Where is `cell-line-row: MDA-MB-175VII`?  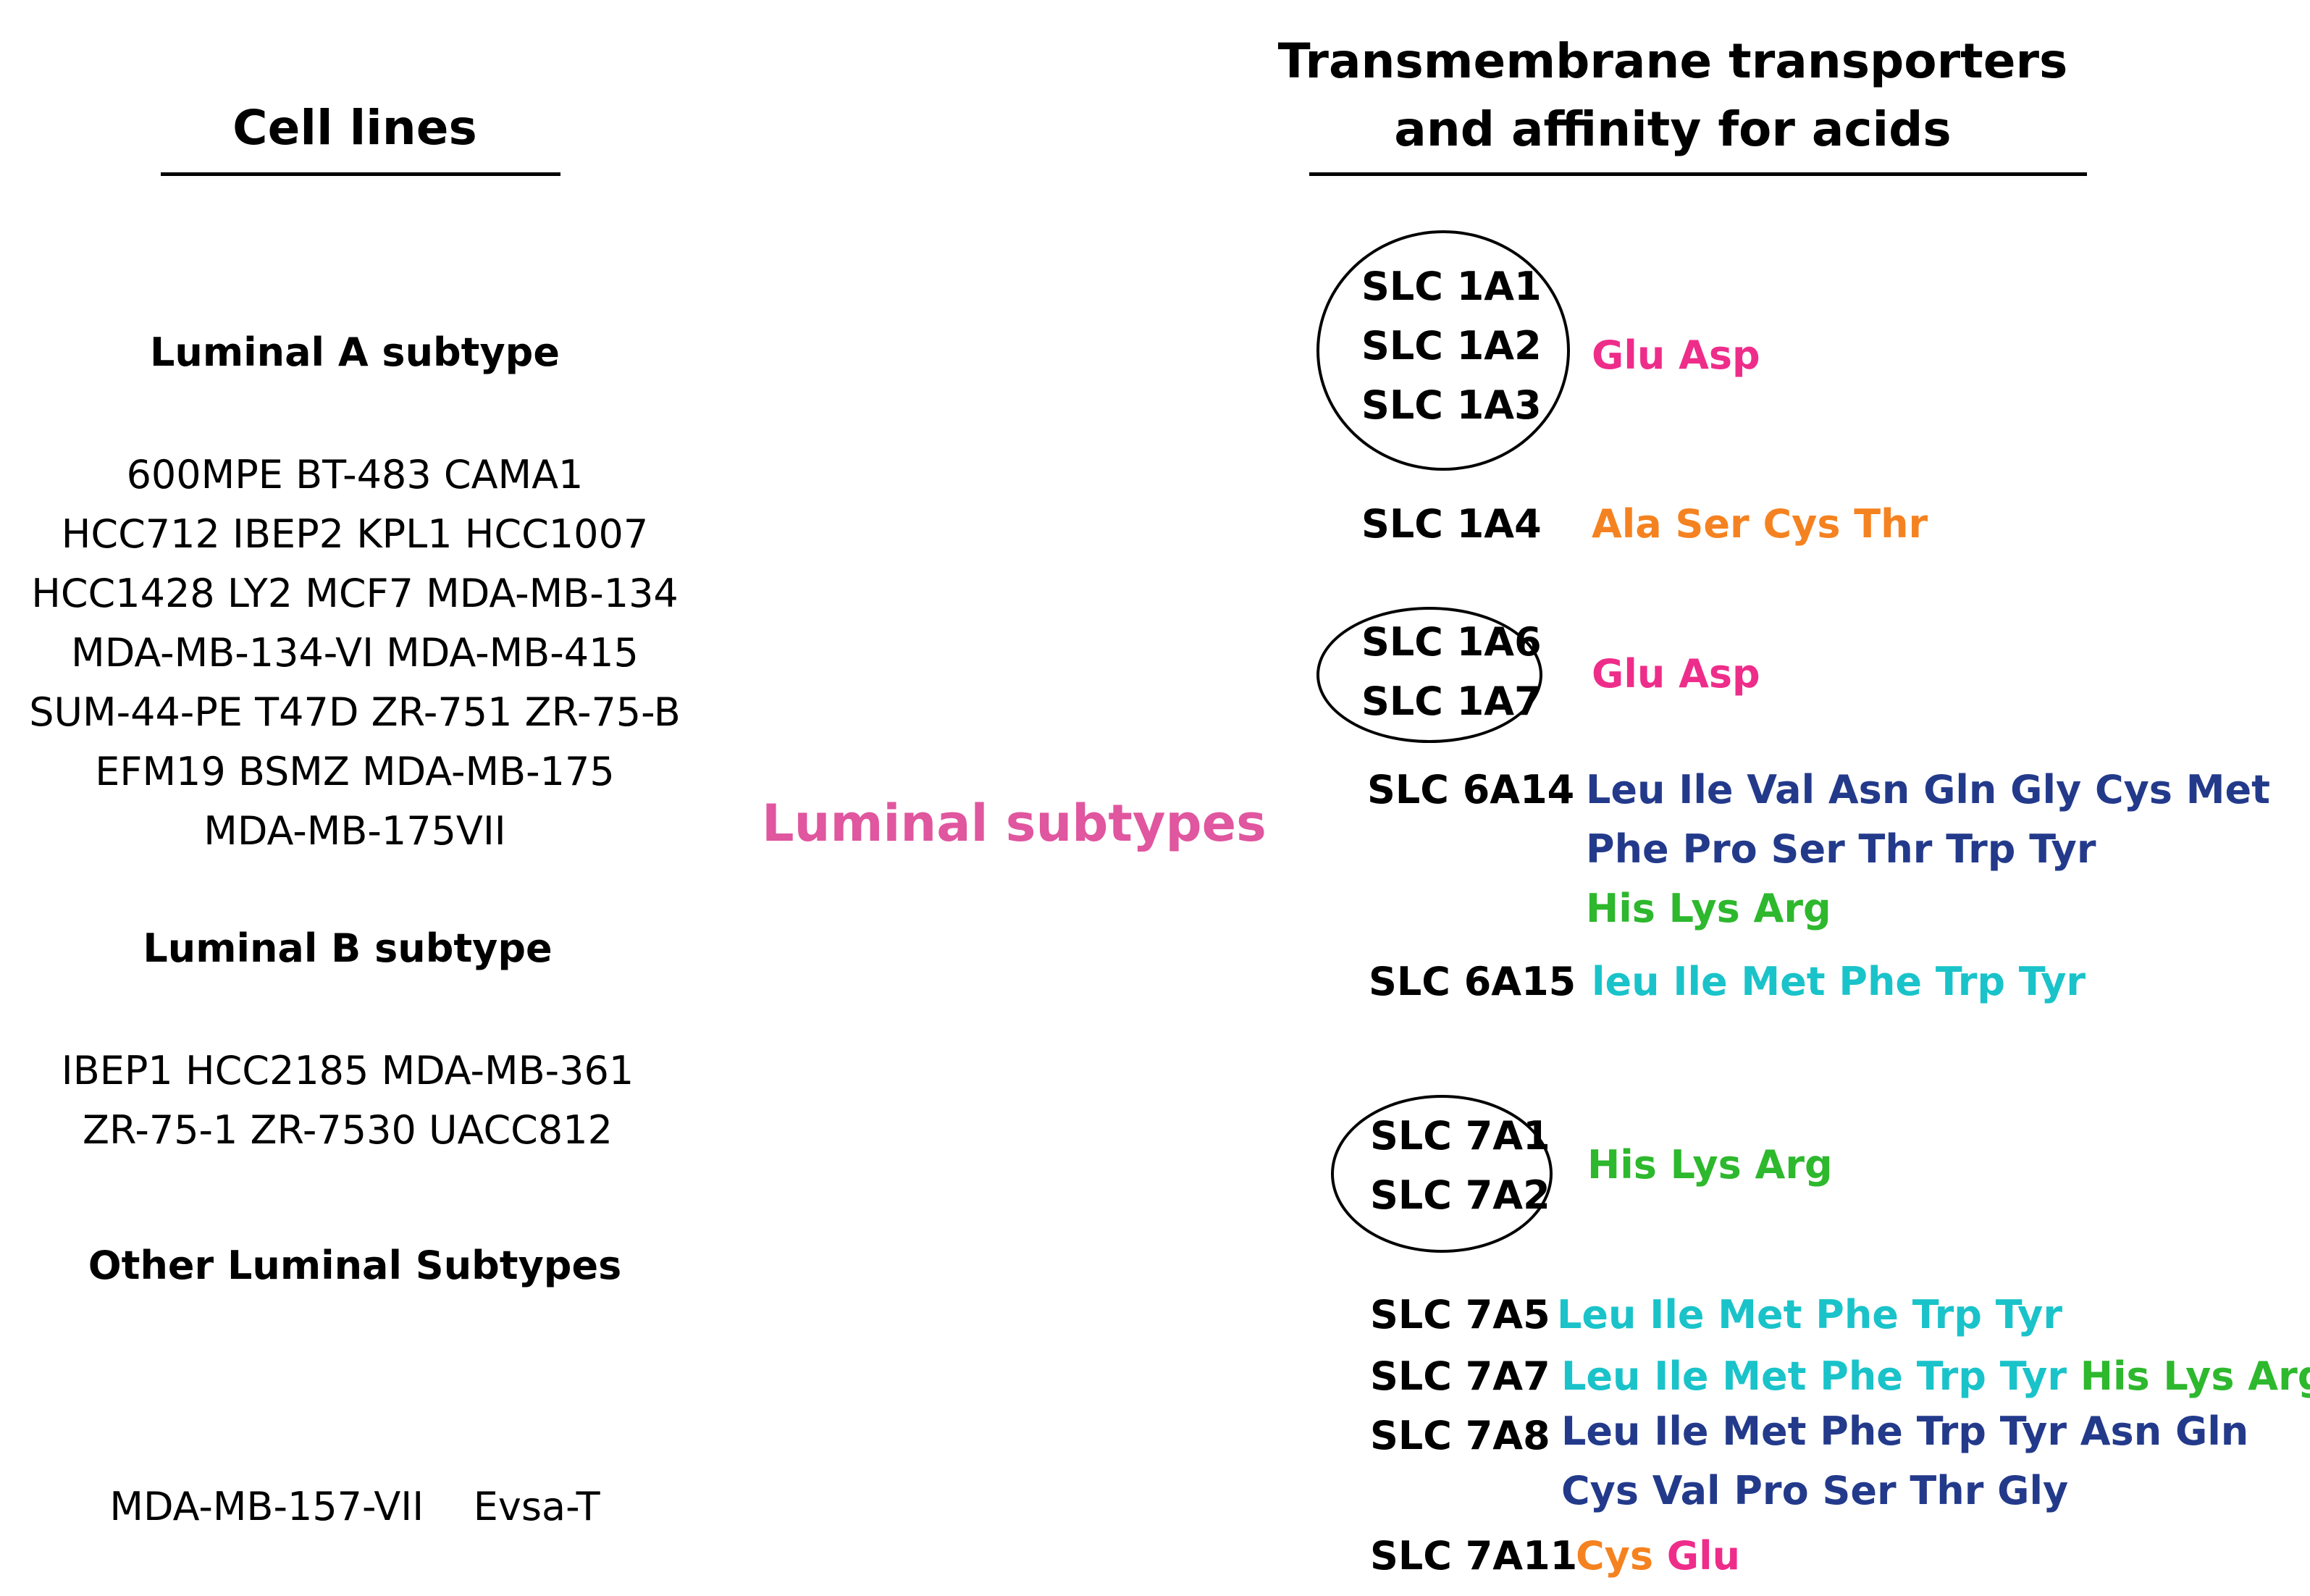 cell-line-row: MDA-MB-175VII is located at coordinates (354, 831).